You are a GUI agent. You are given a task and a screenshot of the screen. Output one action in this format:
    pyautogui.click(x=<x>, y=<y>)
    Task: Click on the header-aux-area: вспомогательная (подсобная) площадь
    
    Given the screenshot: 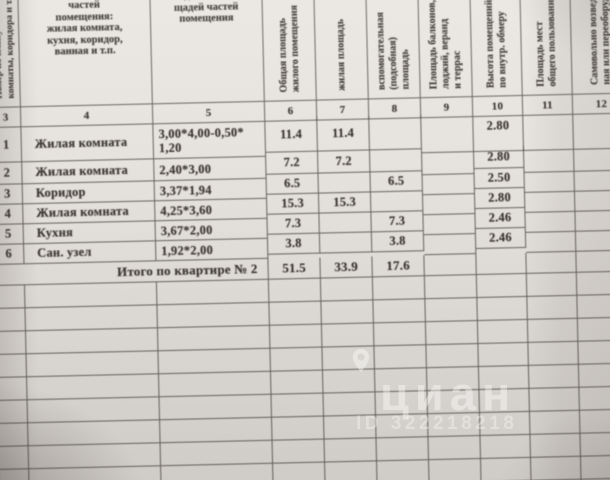 What is the action you would take?
    pyautogui.click(x=393, y=50)
    